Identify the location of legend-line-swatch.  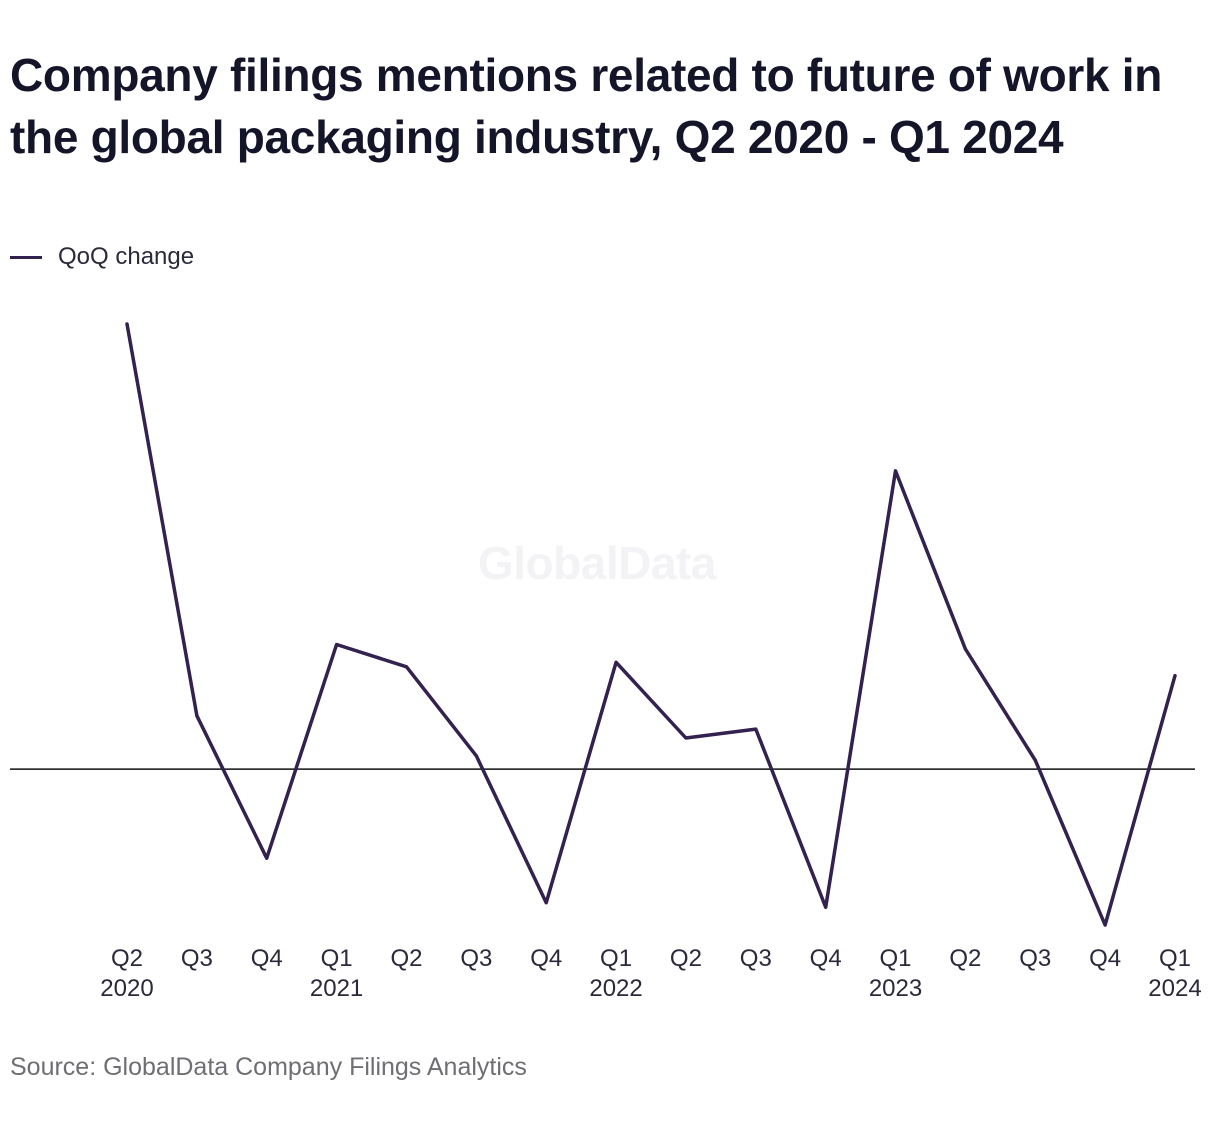
(26, 257).